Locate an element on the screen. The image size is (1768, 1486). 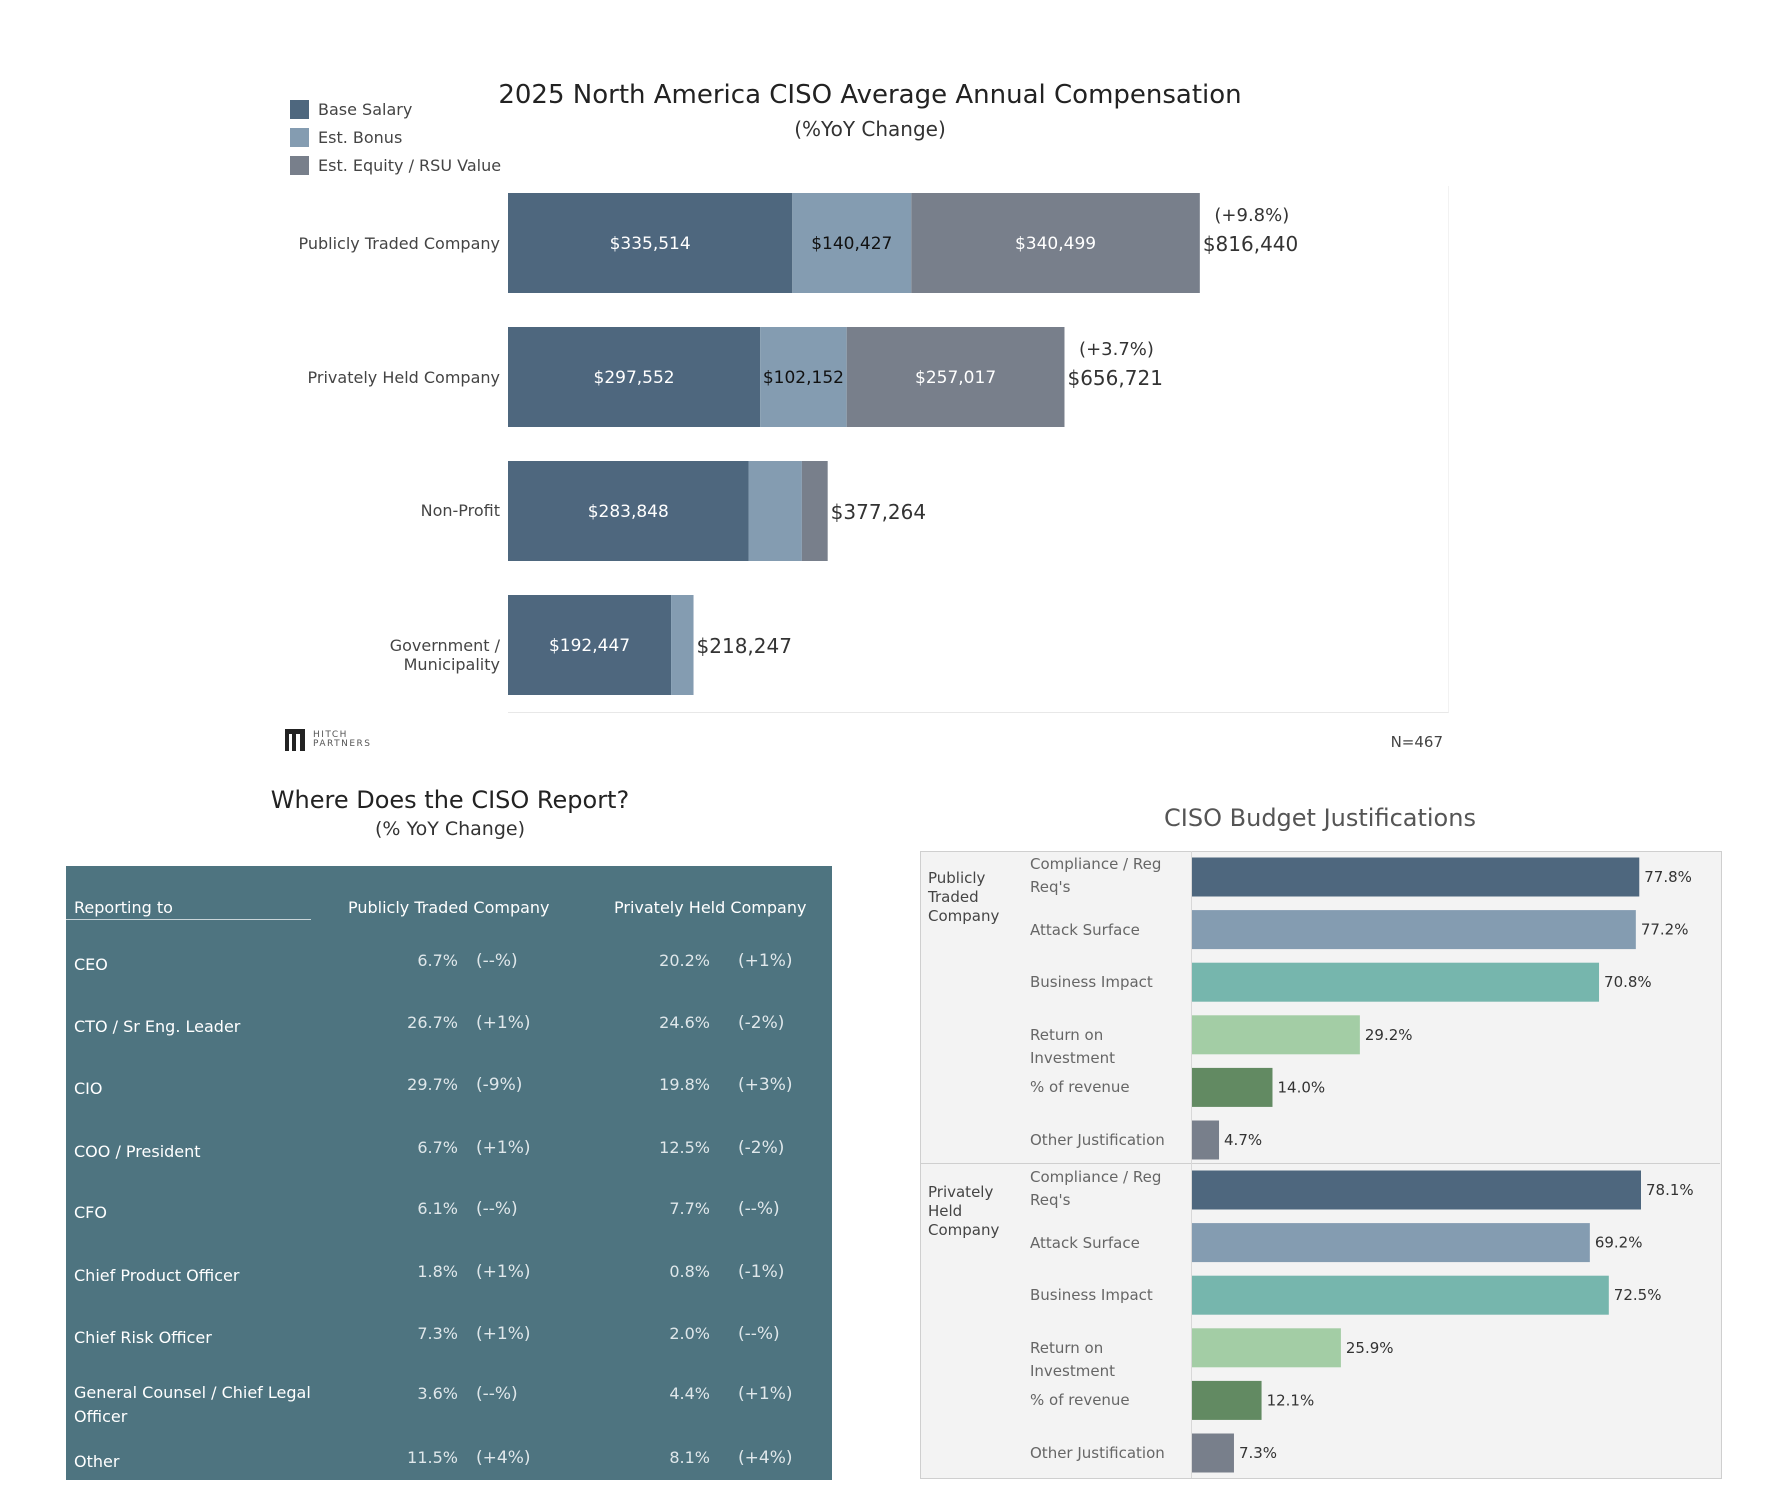
table-cell-private-change: (-2%) is located at coordinates (761, 1148).